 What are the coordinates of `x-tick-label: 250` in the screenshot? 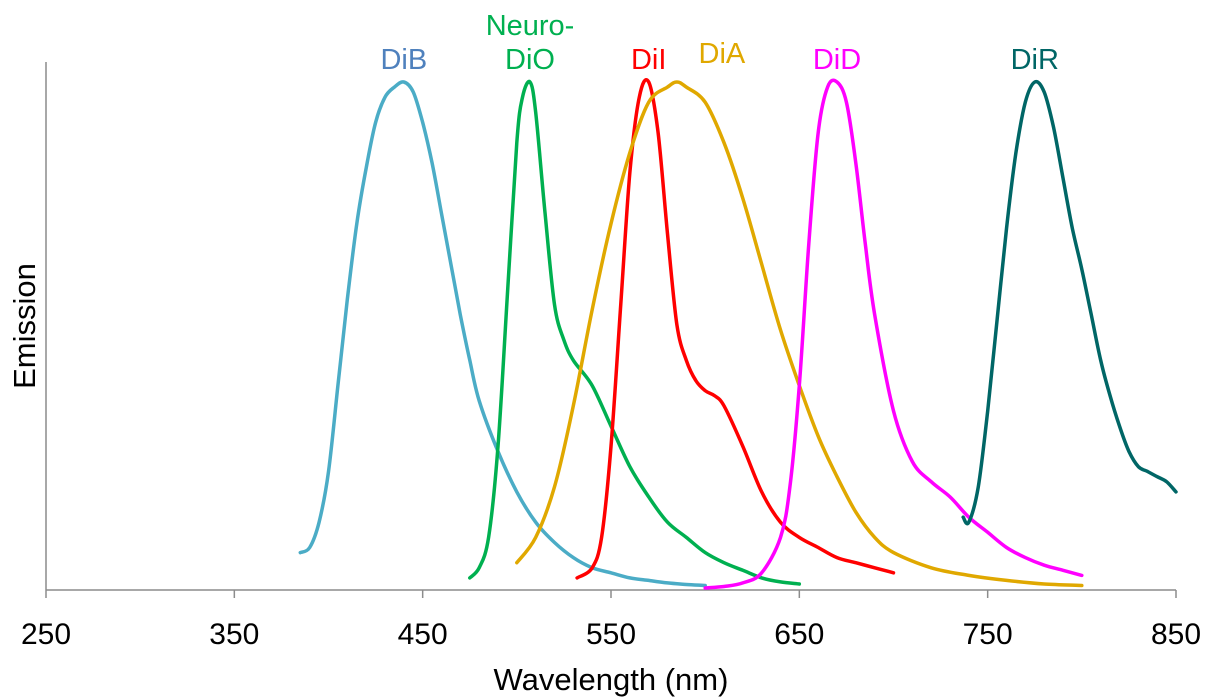 It's located at (46, 634).